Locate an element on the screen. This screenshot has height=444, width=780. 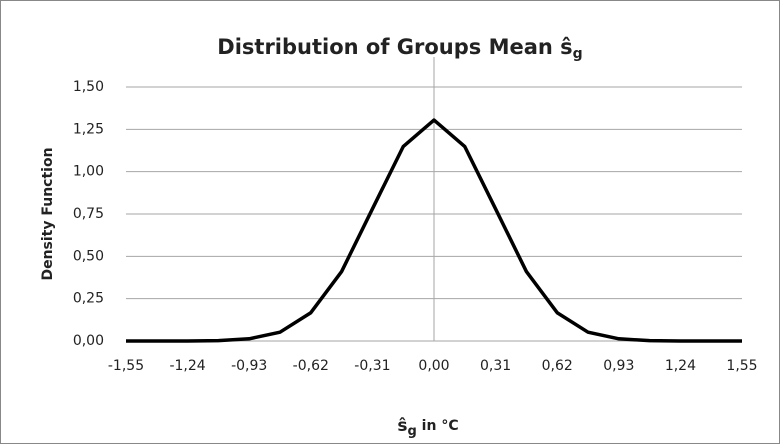
x-tick-label: -1,24 is located at coordinates (187, 366).